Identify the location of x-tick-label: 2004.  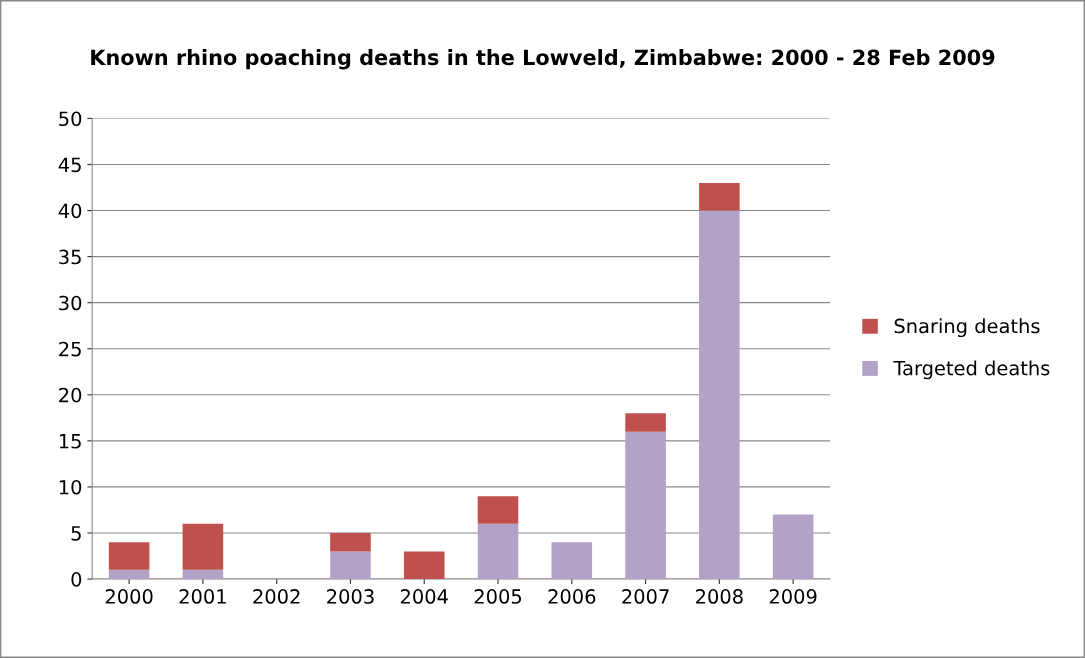
(424, 596).